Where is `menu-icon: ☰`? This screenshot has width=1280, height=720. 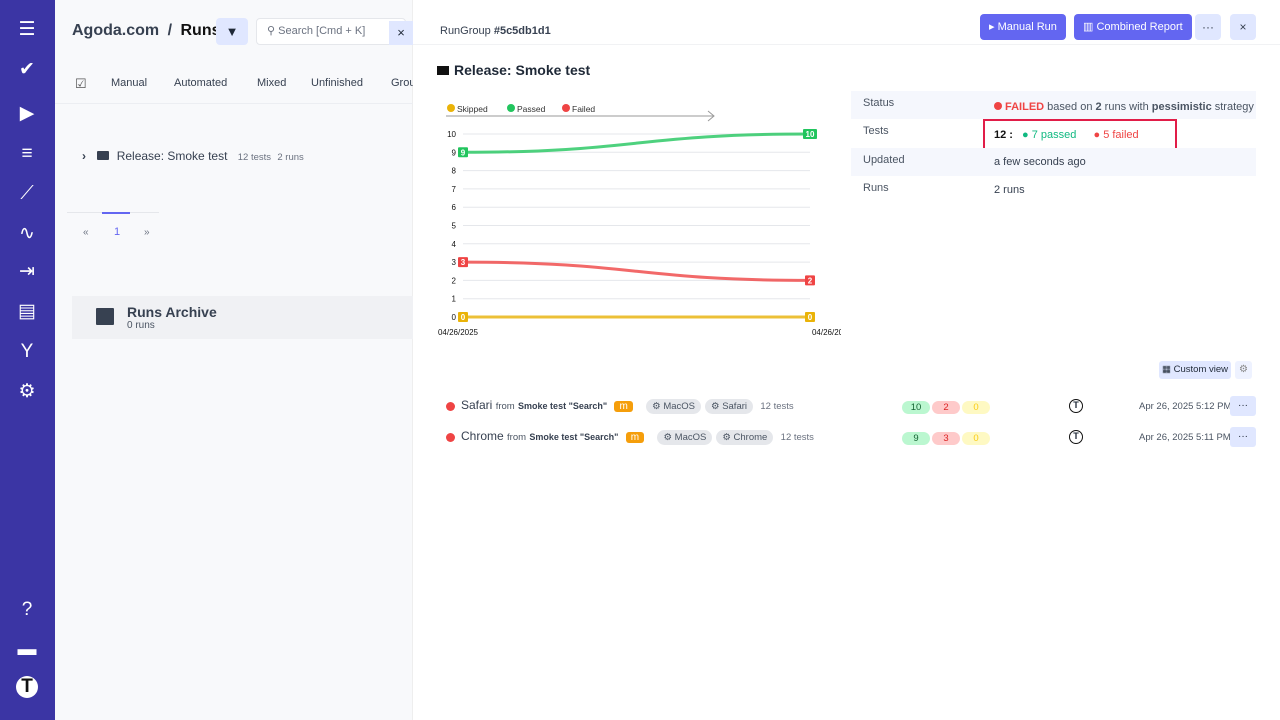 menu-icon: ☰ is located at coordinates (27, 29).